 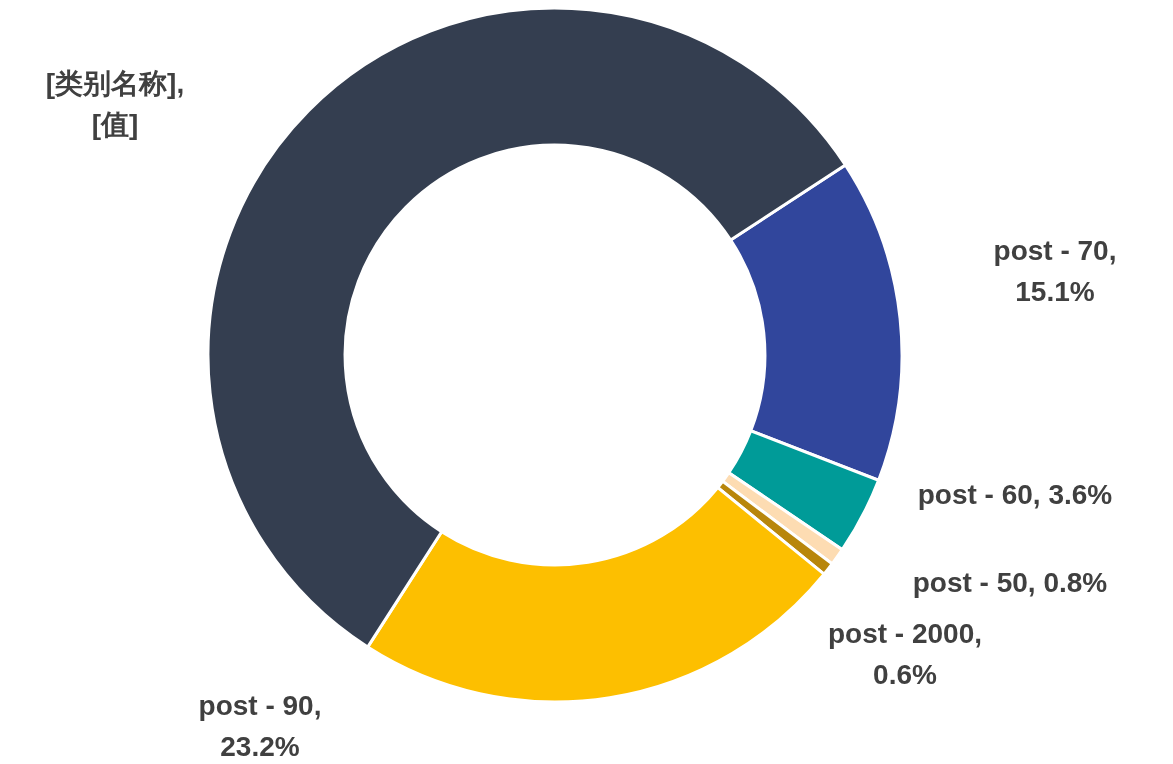 What do you see at coordinates (115, 104) in the screenshot?
I see `slice-label: [类别名称], [值]` at bounding box center [115, 104].